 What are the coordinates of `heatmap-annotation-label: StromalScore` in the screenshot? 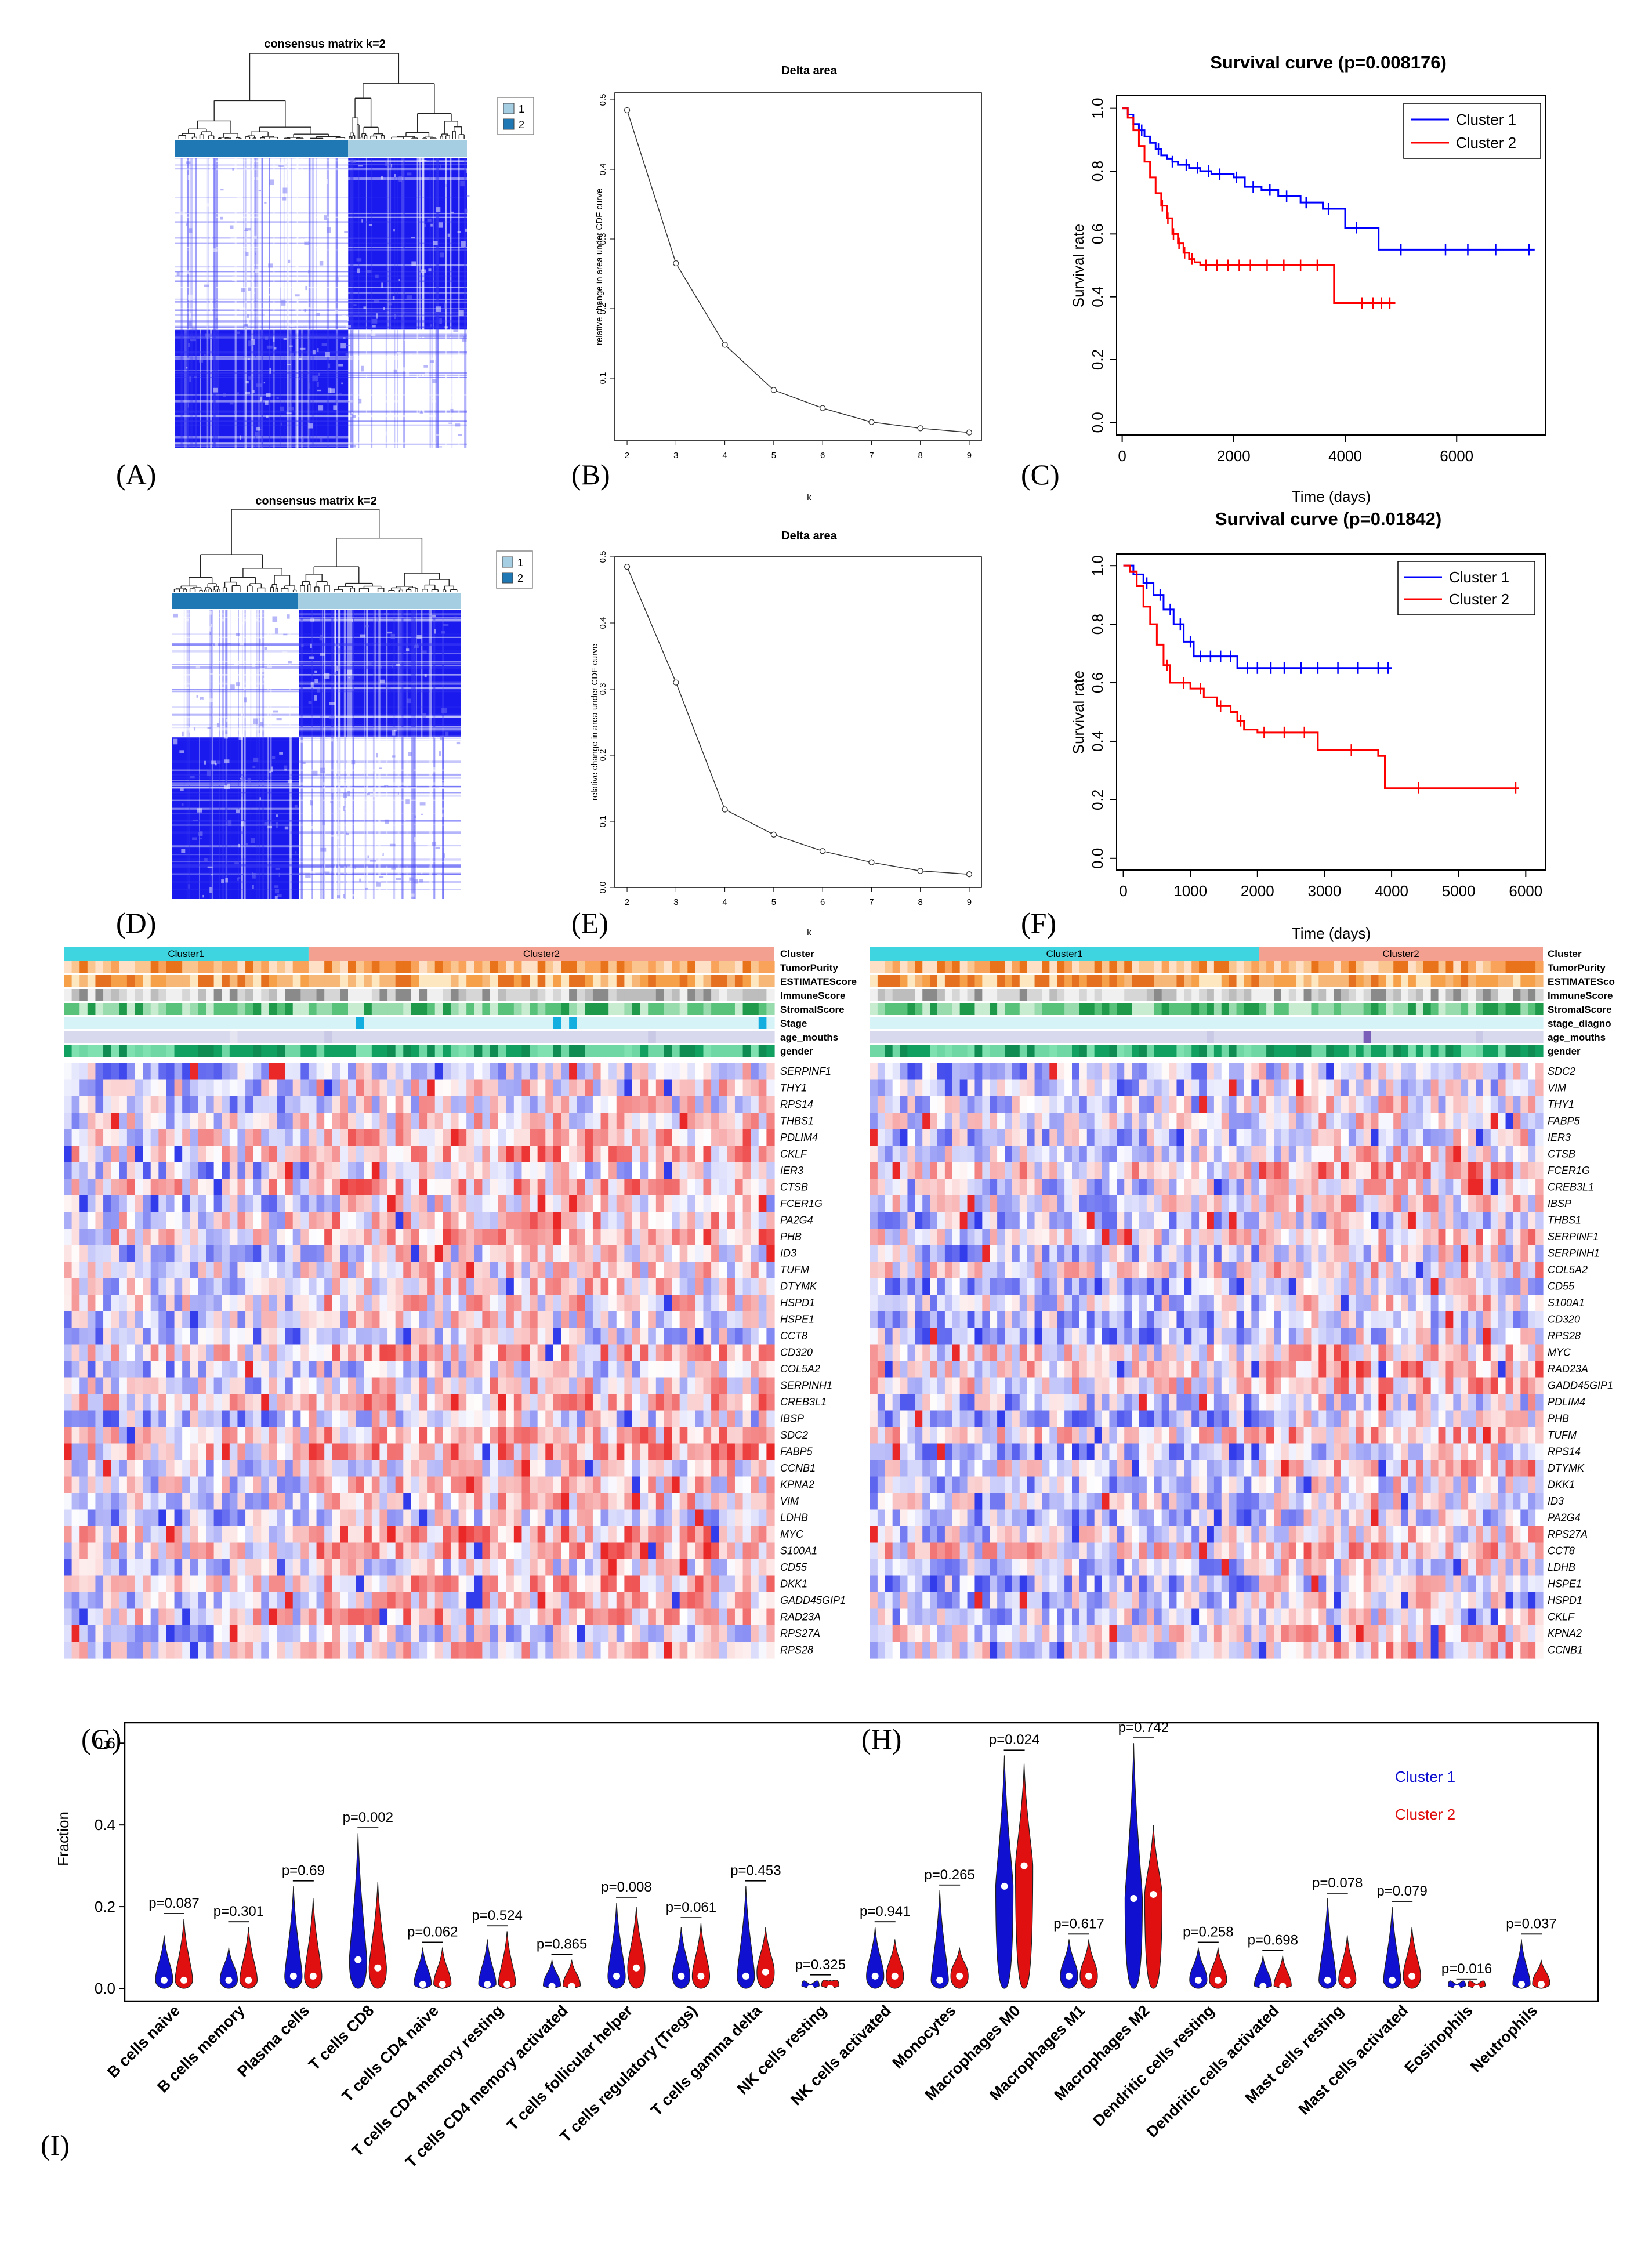 It's located at (812, 1009).